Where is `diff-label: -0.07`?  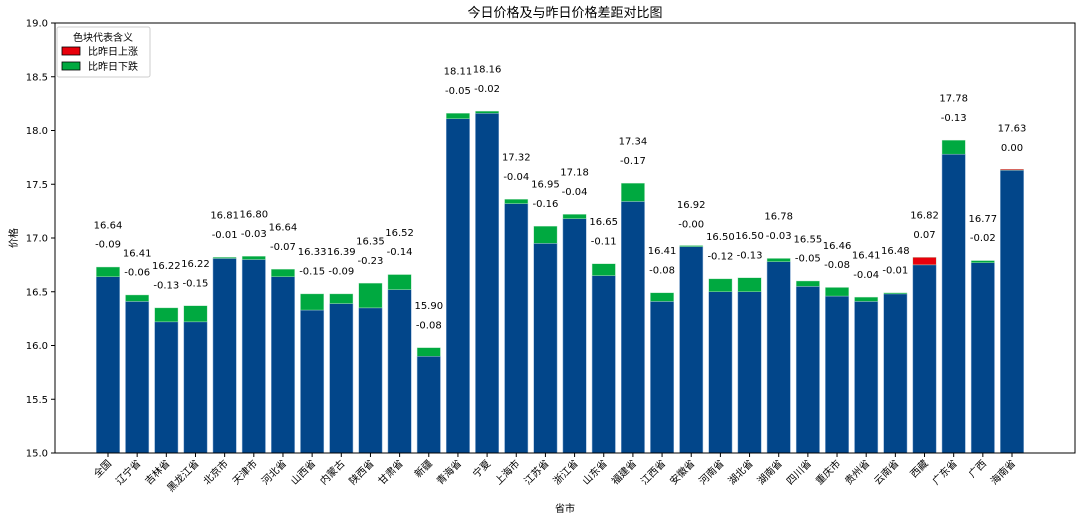
diff-label: -0.07 is located at coordinates (283, 247).